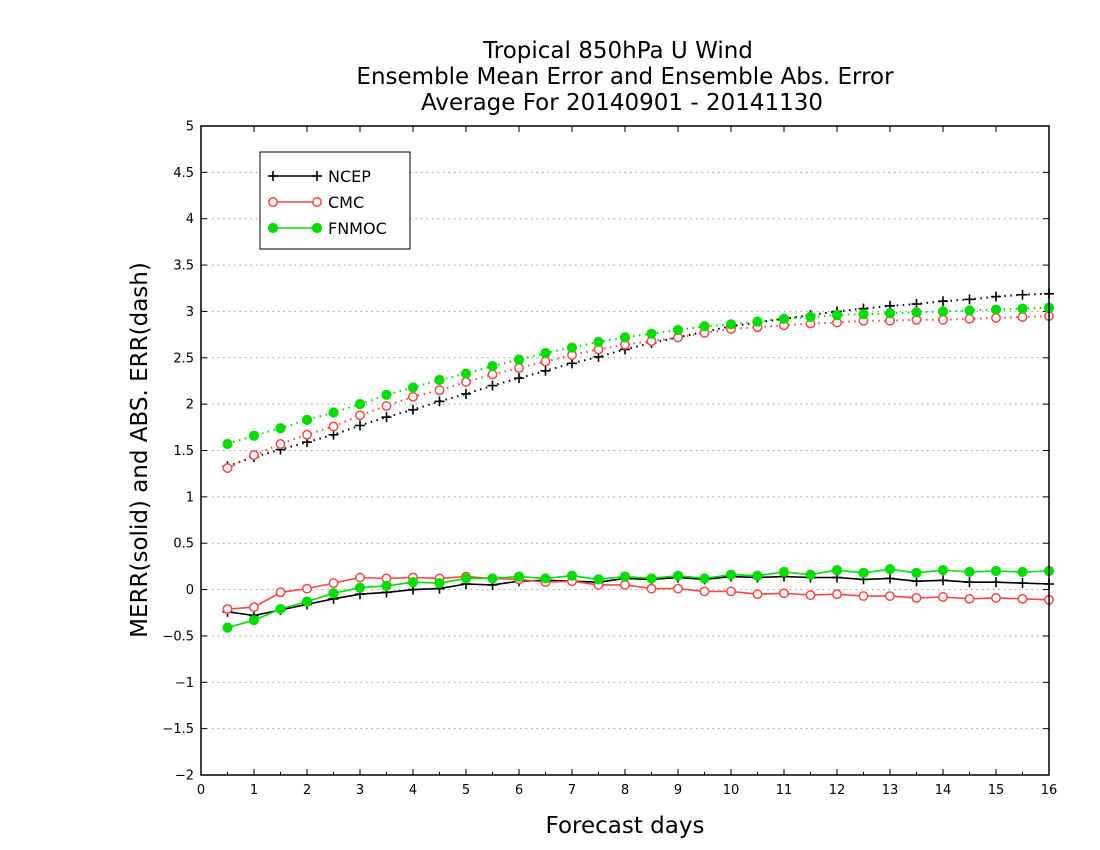 The image size is (1100, 850). I want to click on y-tick-label: −1.5, so click(178, 729).